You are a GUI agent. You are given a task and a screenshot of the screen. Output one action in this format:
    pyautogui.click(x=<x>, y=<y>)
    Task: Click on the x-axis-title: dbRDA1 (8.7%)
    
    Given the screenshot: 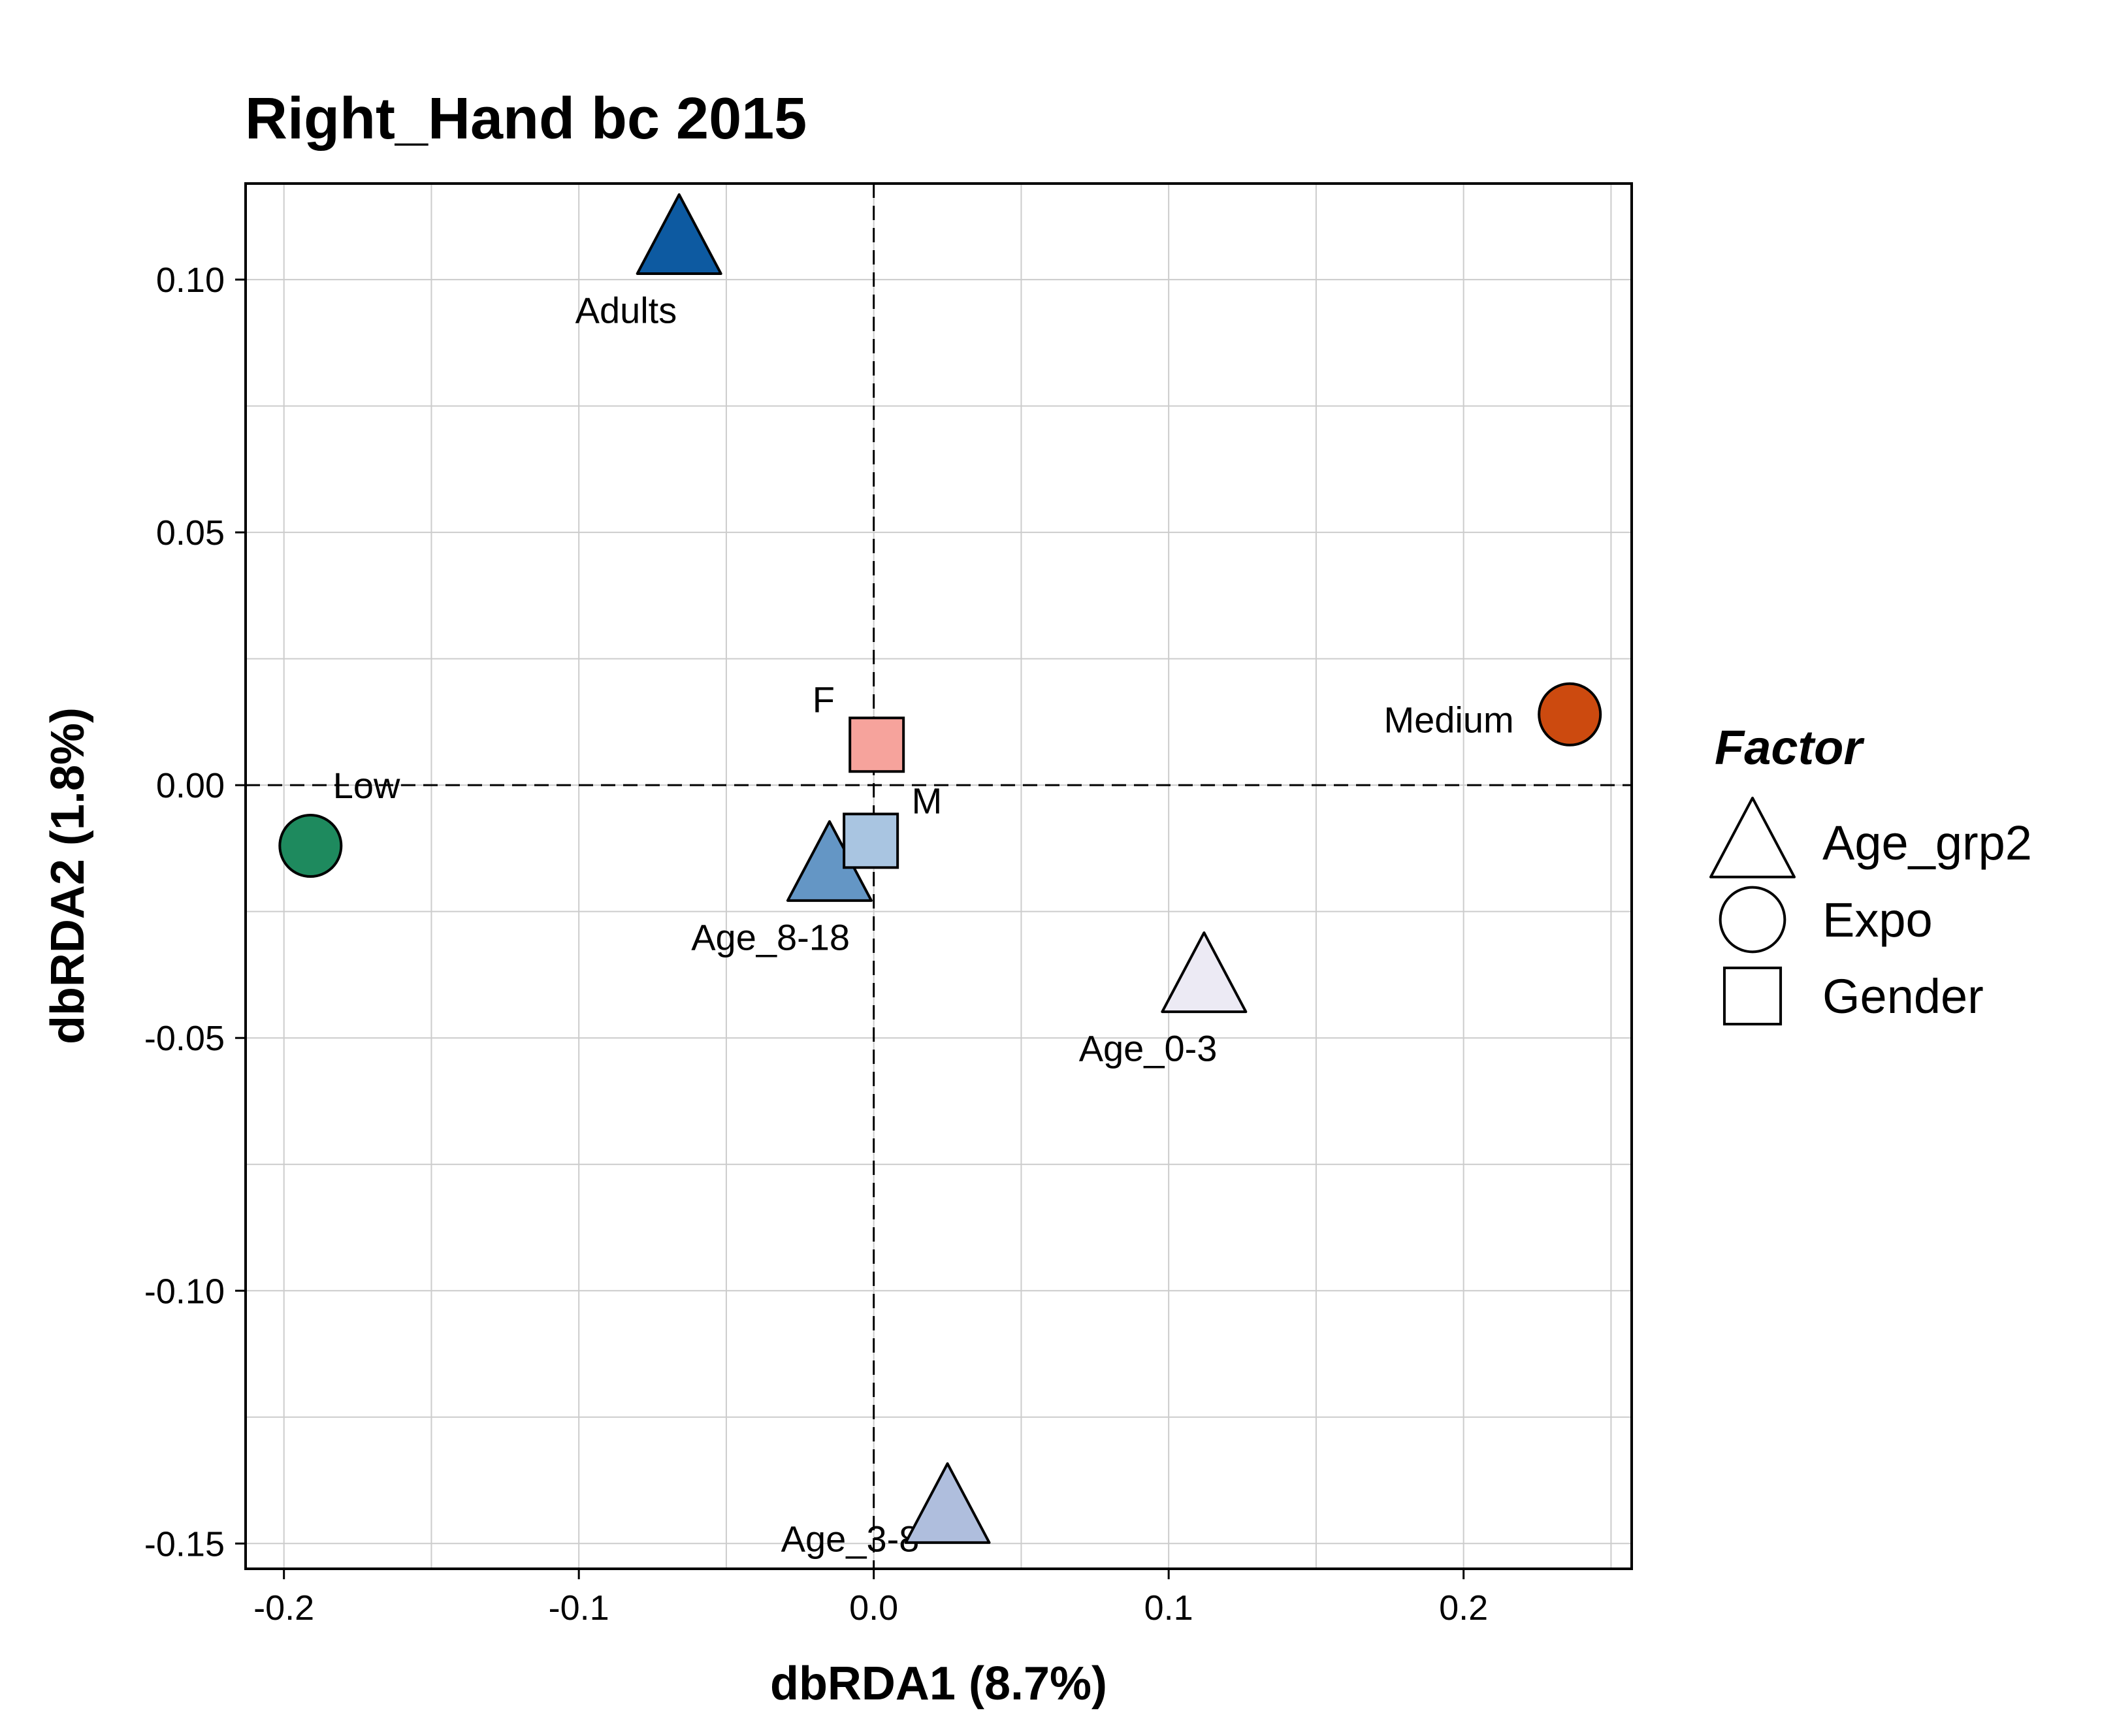 What is the action you would take?
    pyautogui.click(x=938, y=1684)
    